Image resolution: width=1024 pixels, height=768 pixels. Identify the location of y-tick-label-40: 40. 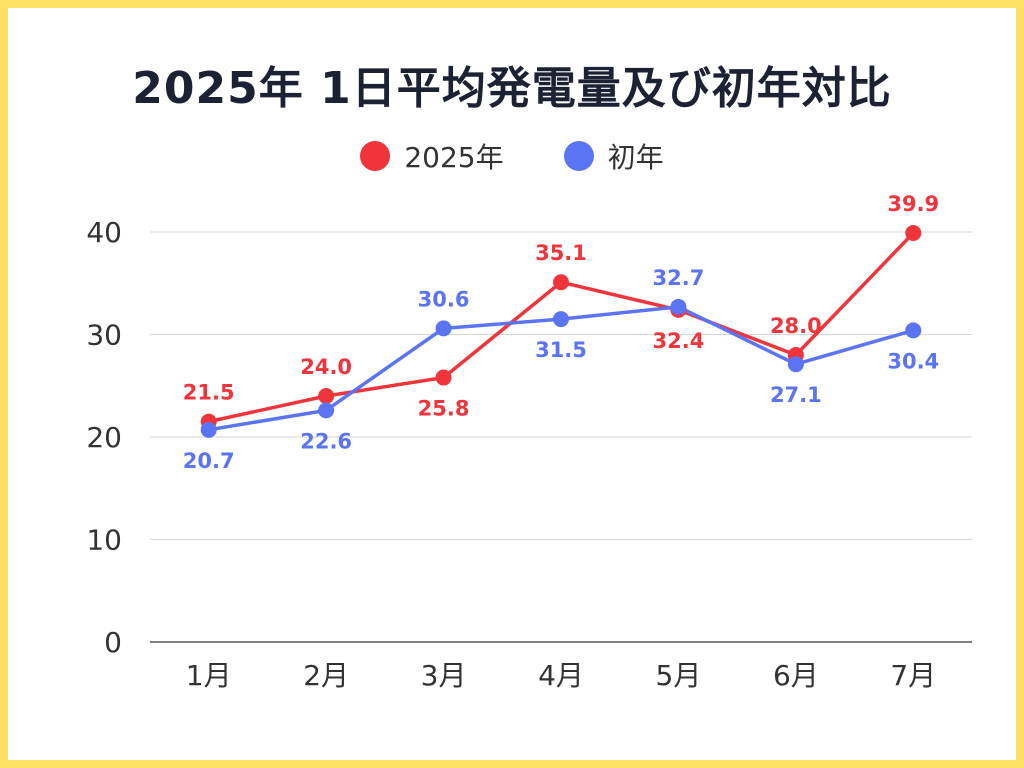
(104, 232).